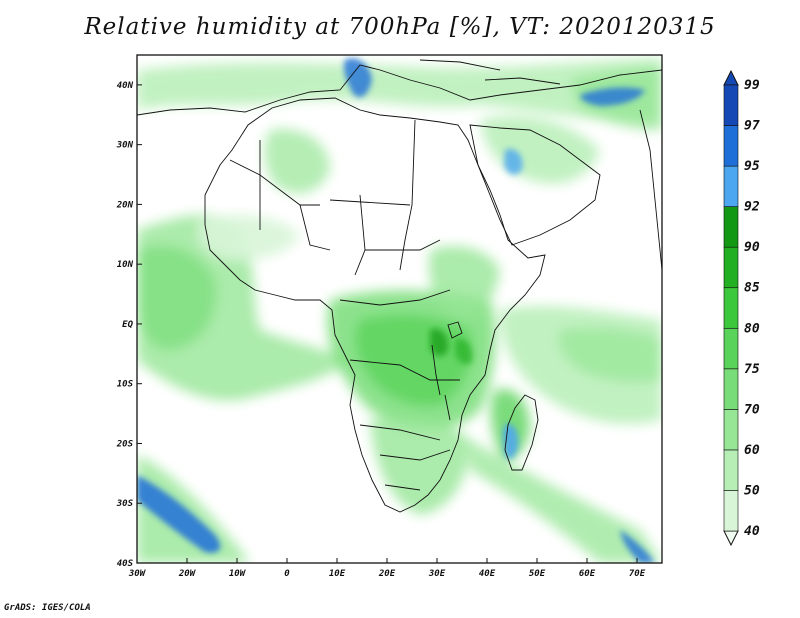  I want to click on lat-tick-label: 40N, so click(125, 86).